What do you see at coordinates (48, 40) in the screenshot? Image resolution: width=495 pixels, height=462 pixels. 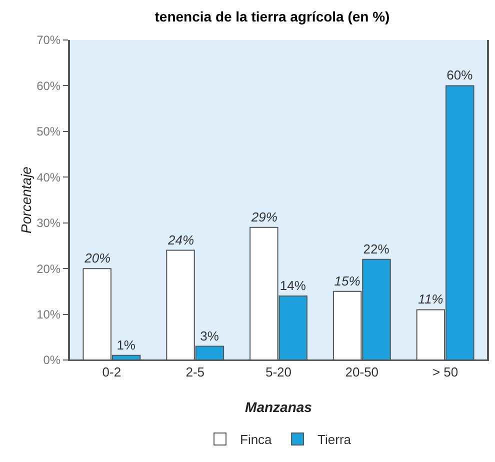 I see `y-tick-label: 70%` at bounding box center [48, 40].